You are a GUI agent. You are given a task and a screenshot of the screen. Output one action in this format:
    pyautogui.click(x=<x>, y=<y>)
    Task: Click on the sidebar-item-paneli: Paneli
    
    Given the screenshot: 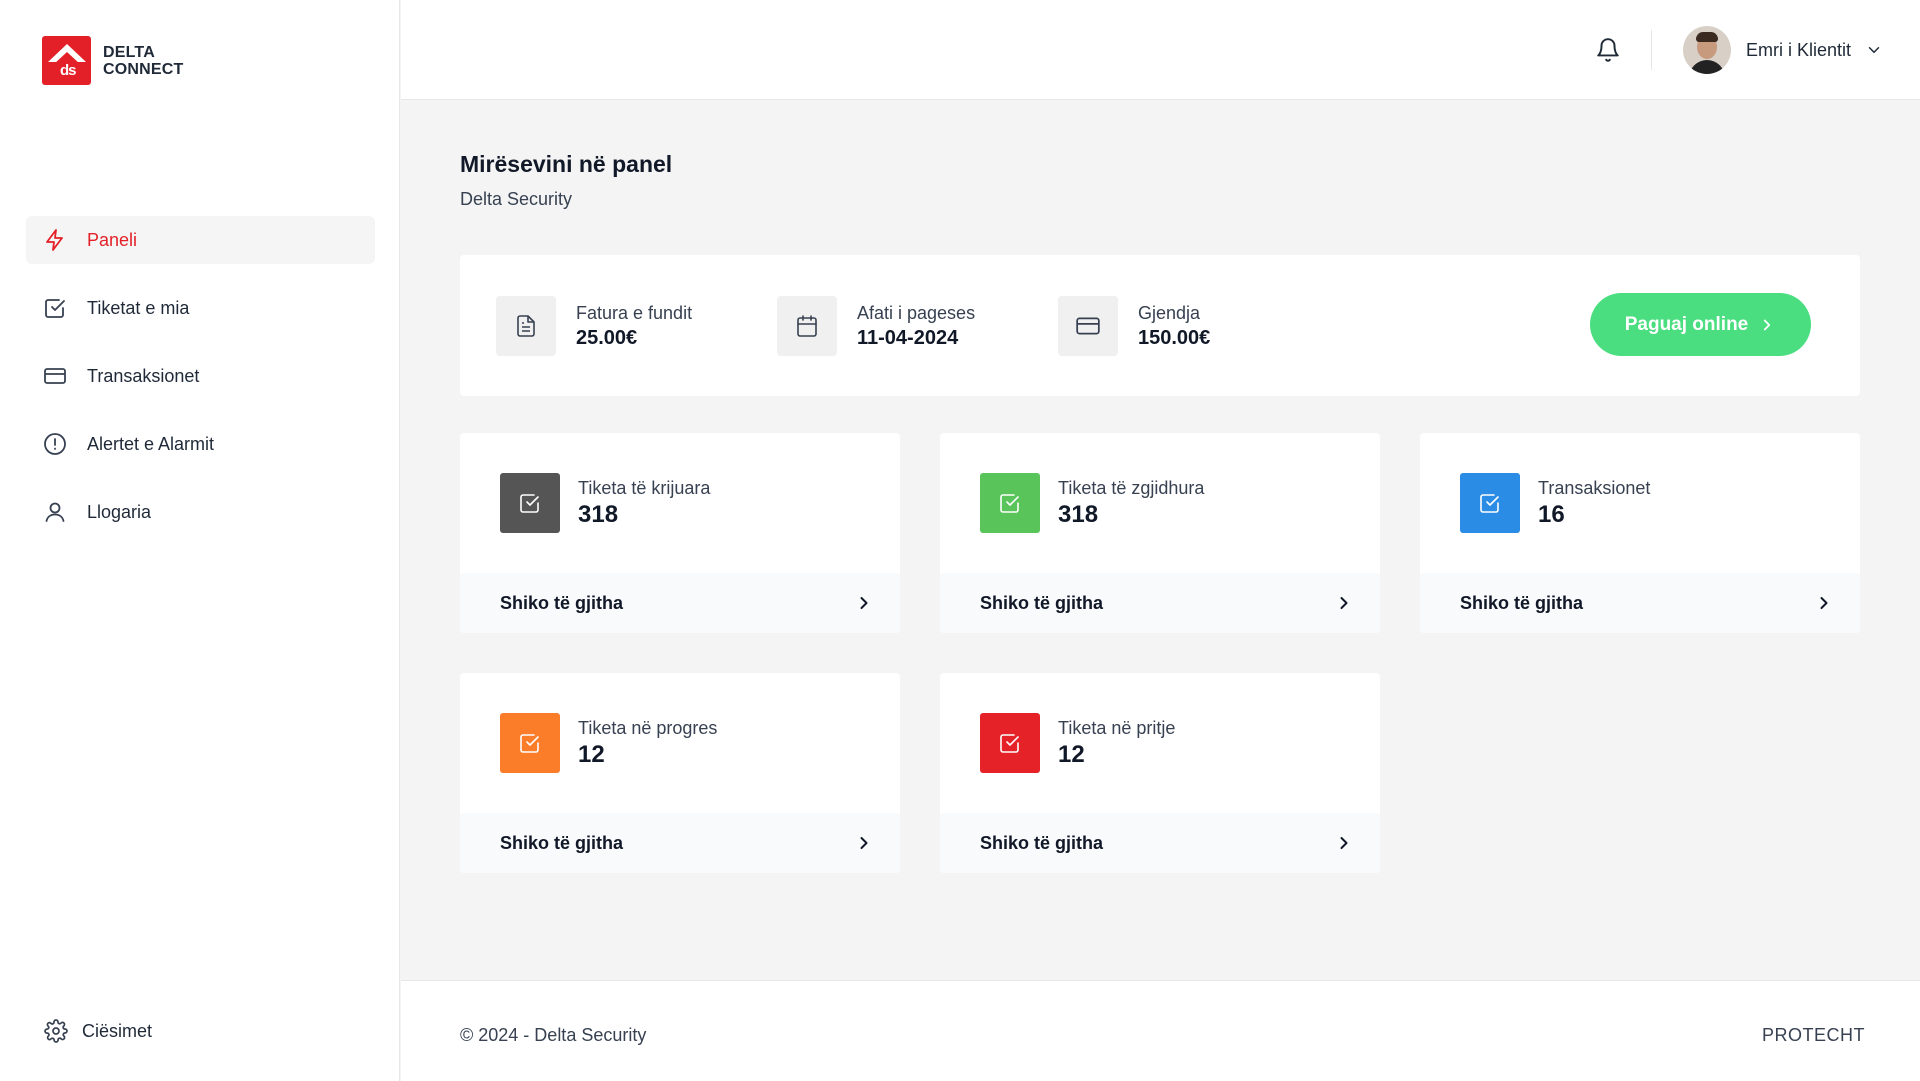 What is the action you would take?
    pyautogui.click(x=200, y=240)
    